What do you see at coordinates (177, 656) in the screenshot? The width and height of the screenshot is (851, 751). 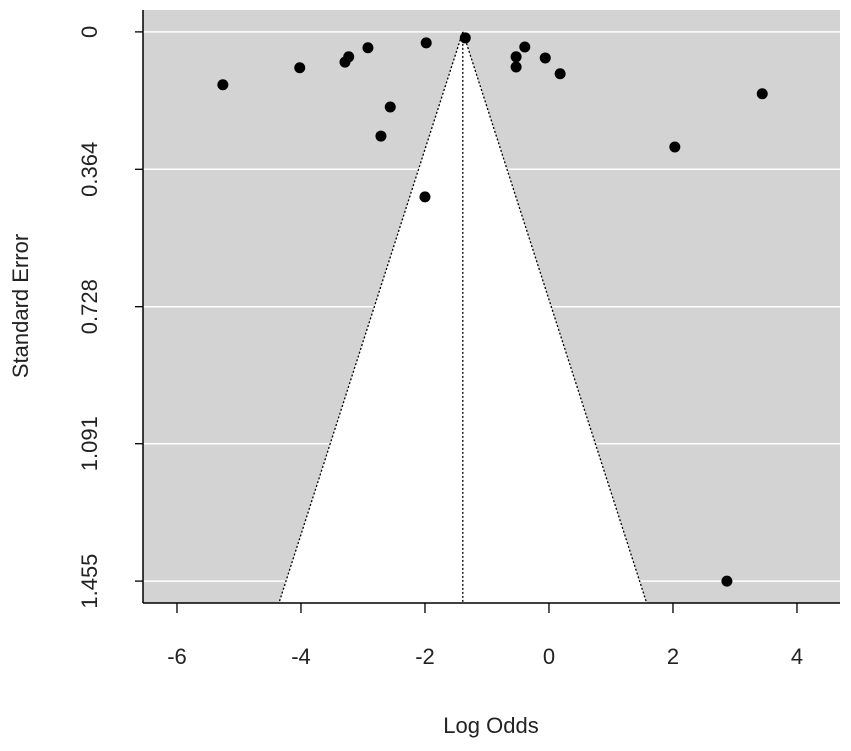 I see `x-tick-label: -6` at bounding box center [177, 656].